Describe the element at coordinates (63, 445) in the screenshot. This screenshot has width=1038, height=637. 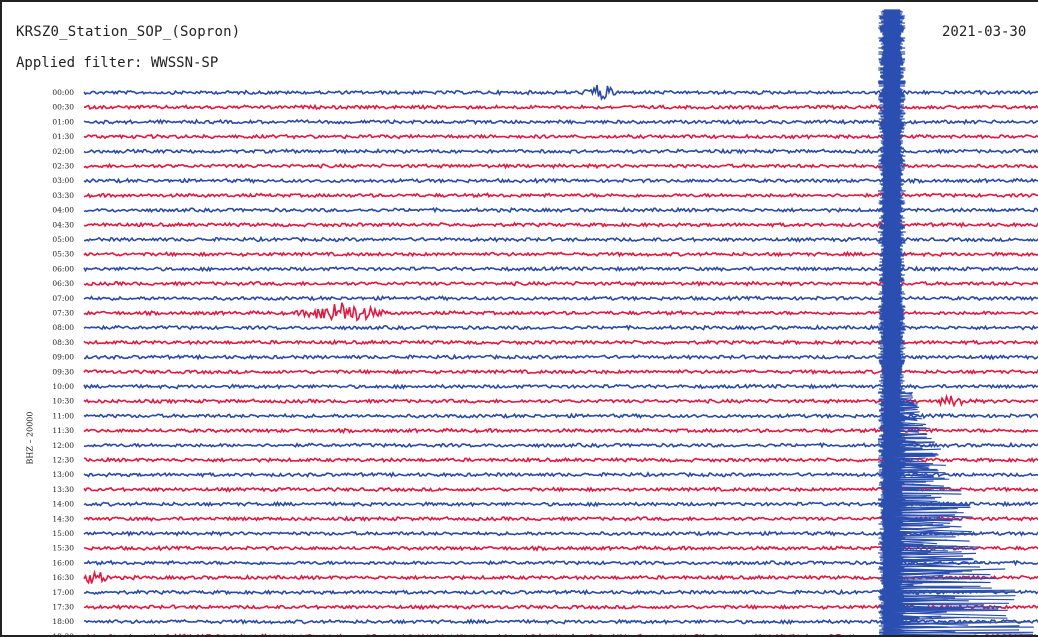
I see `time-tick-label: 12:00` at that location.